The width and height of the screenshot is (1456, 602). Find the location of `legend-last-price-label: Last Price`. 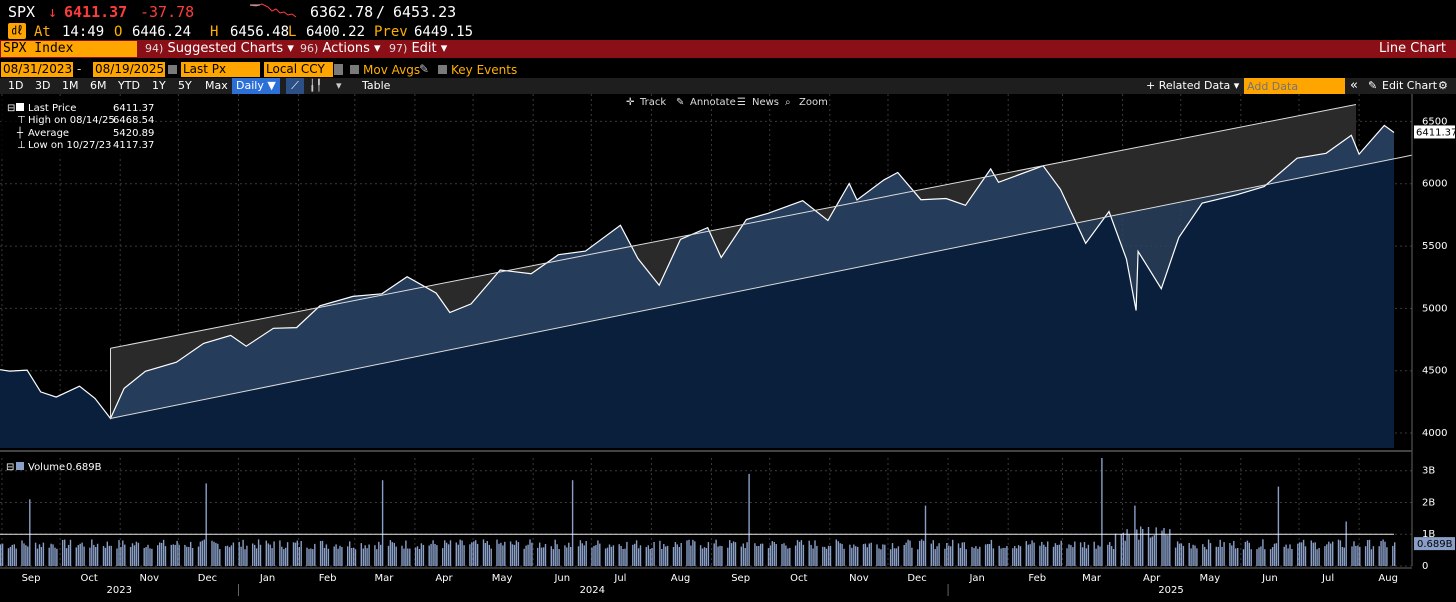

legend-last-price-label: Last Price is located at coordinates (52, 108).